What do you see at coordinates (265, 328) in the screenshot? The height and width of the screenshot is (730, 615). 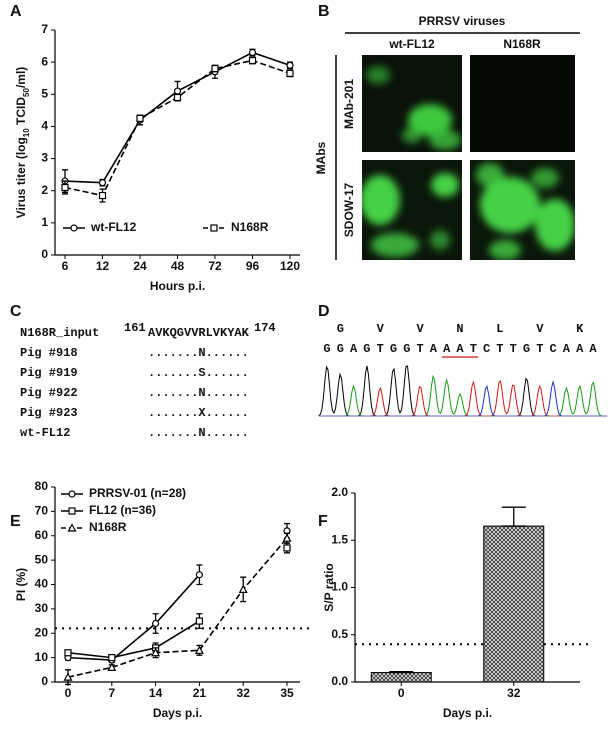 I see `query-end: 174` at bounding box center [265, 328].